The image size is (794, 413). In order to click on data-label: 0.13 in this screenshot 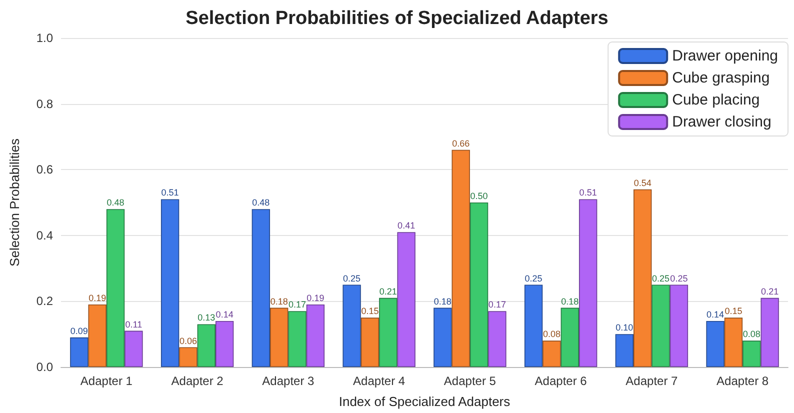, I will do `click(207, 317)`.